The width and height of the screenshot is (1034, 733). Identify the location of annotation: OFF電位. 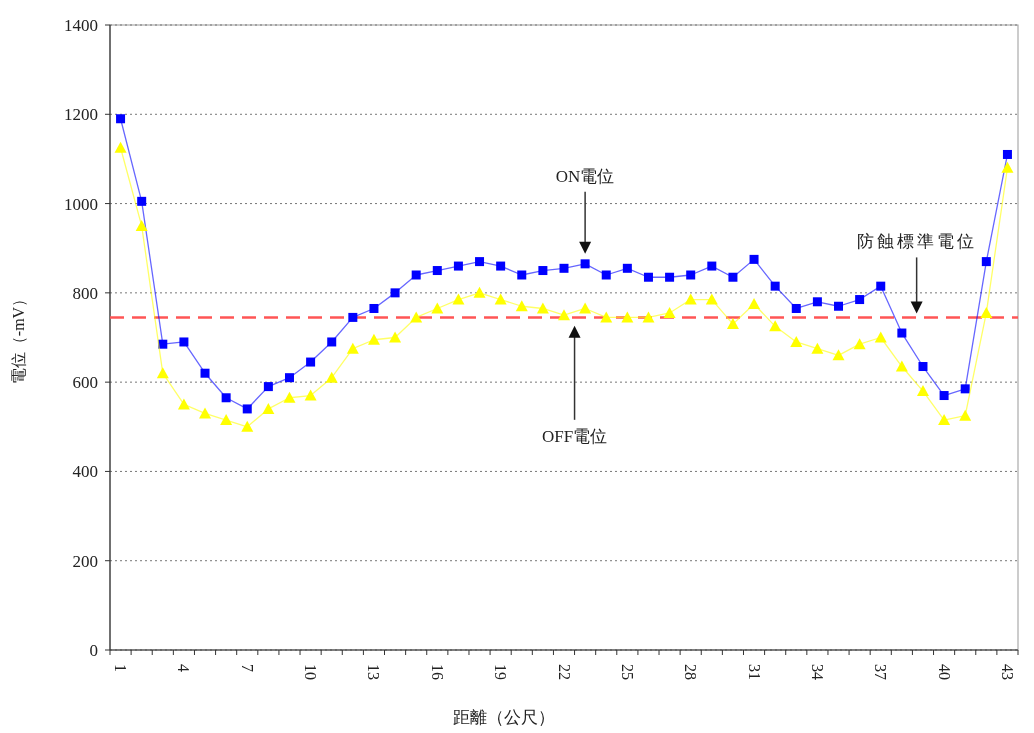
(574, 436).